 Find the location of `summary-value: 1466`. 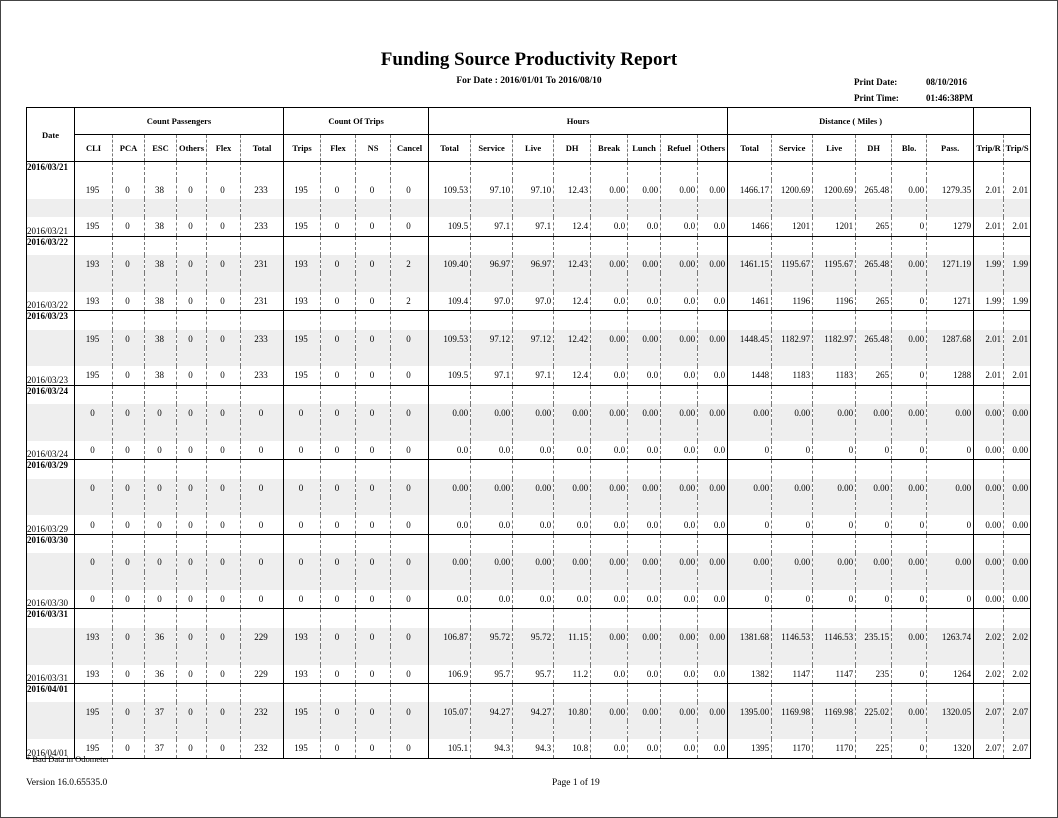

summary-value: 1466 is located at coordinates (749, 227).